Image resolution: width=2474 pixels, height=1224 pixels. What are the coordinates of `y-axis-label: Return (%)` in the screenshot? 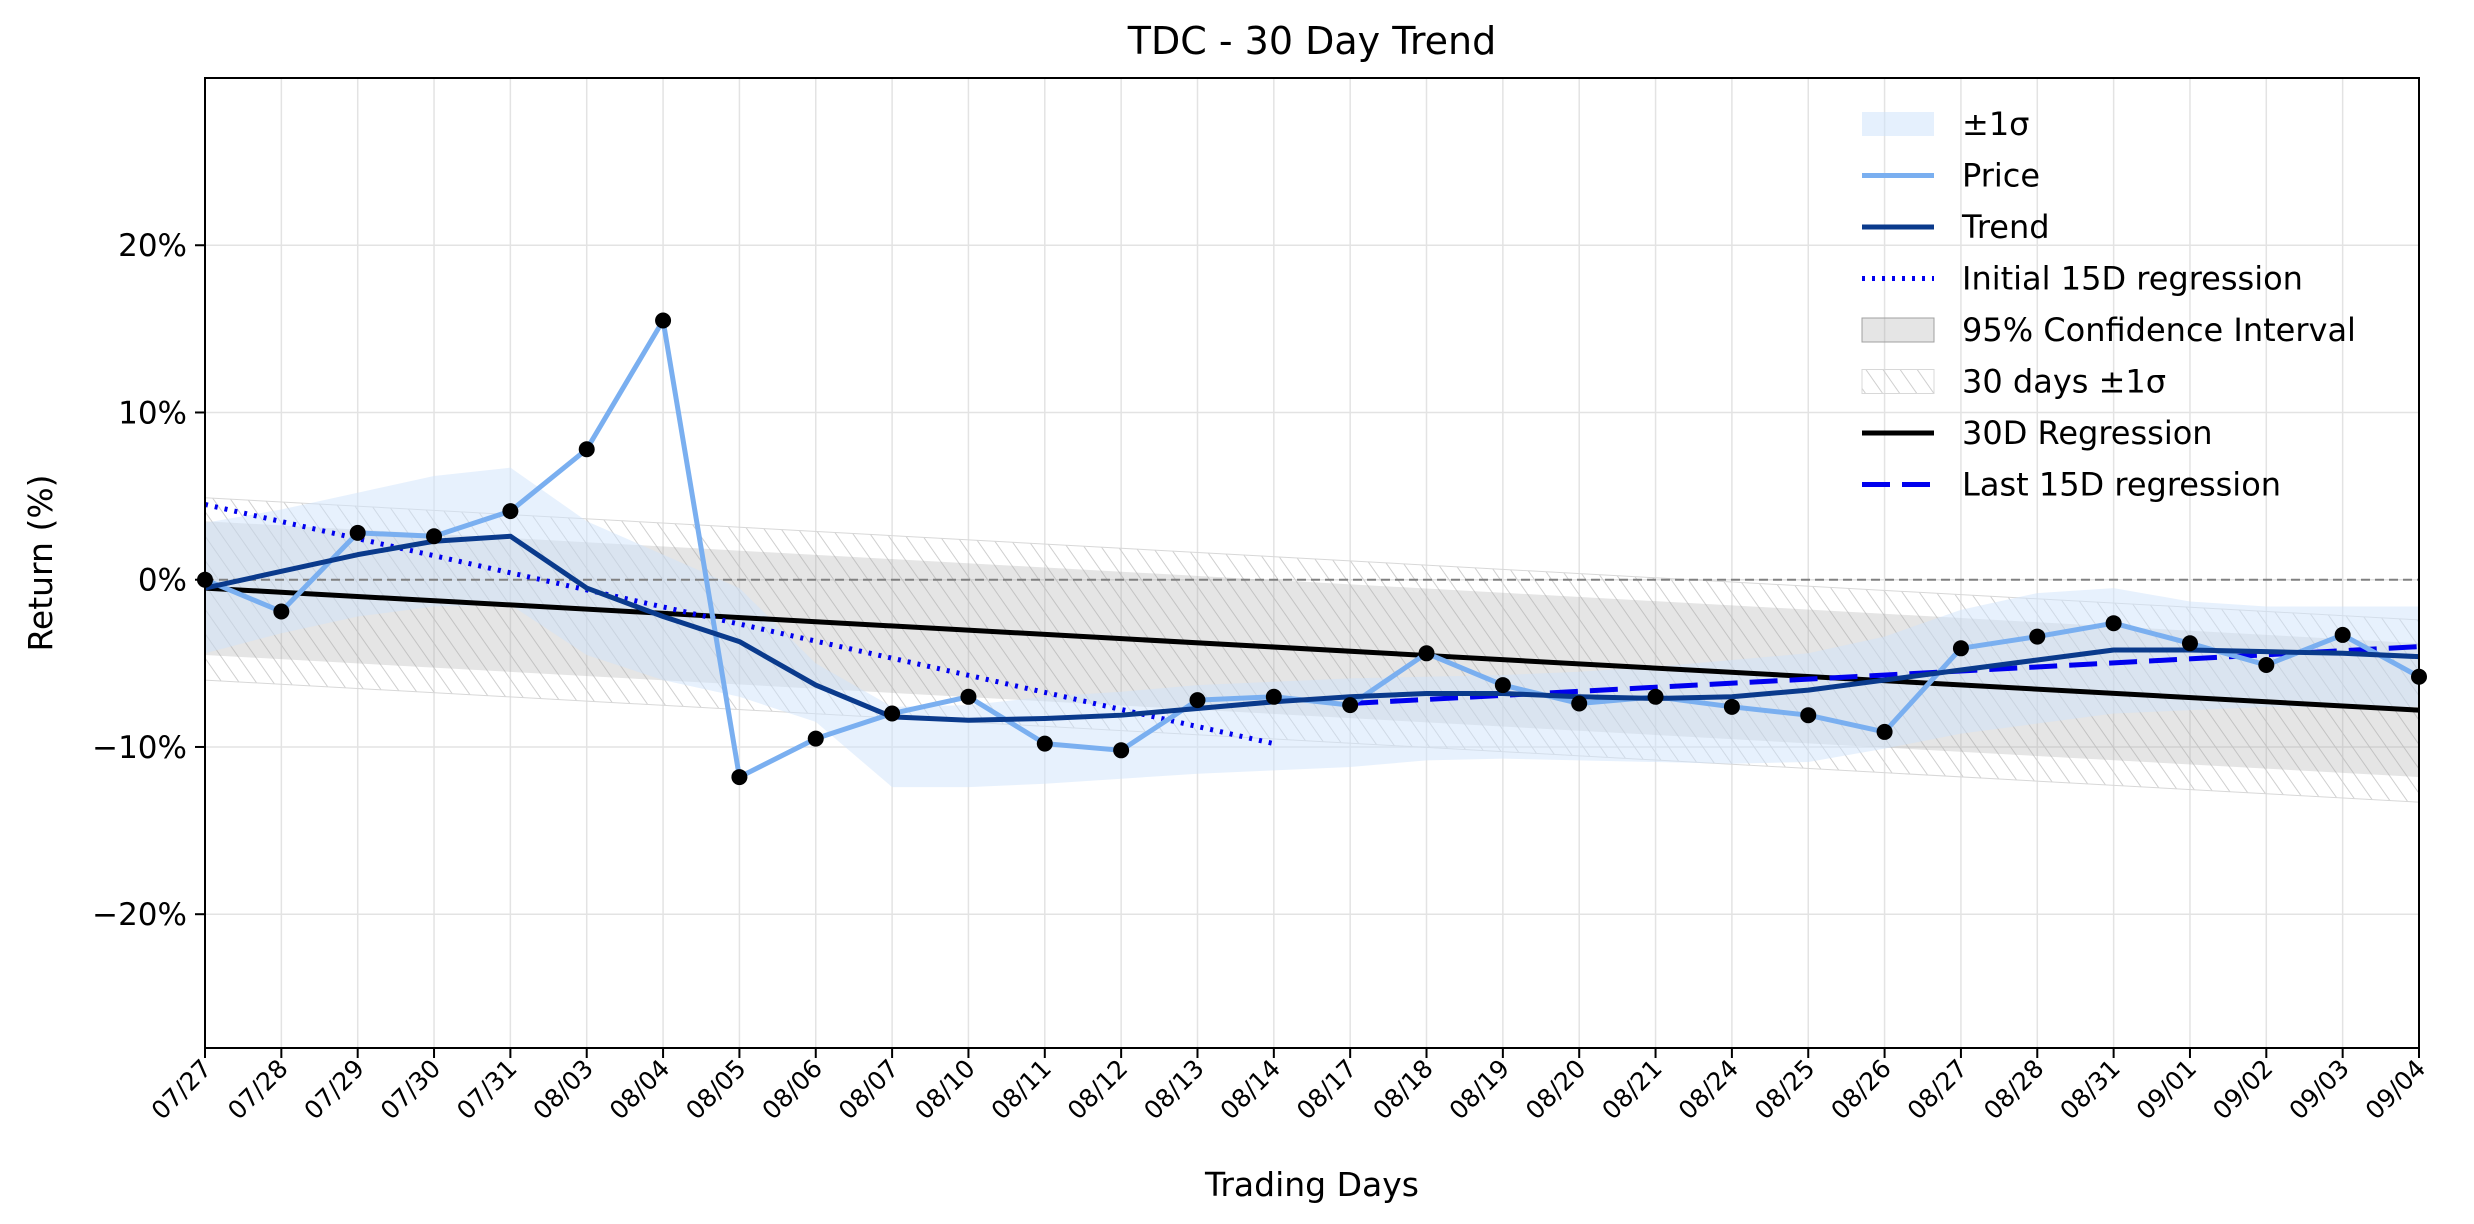 It's located at (40, 562).